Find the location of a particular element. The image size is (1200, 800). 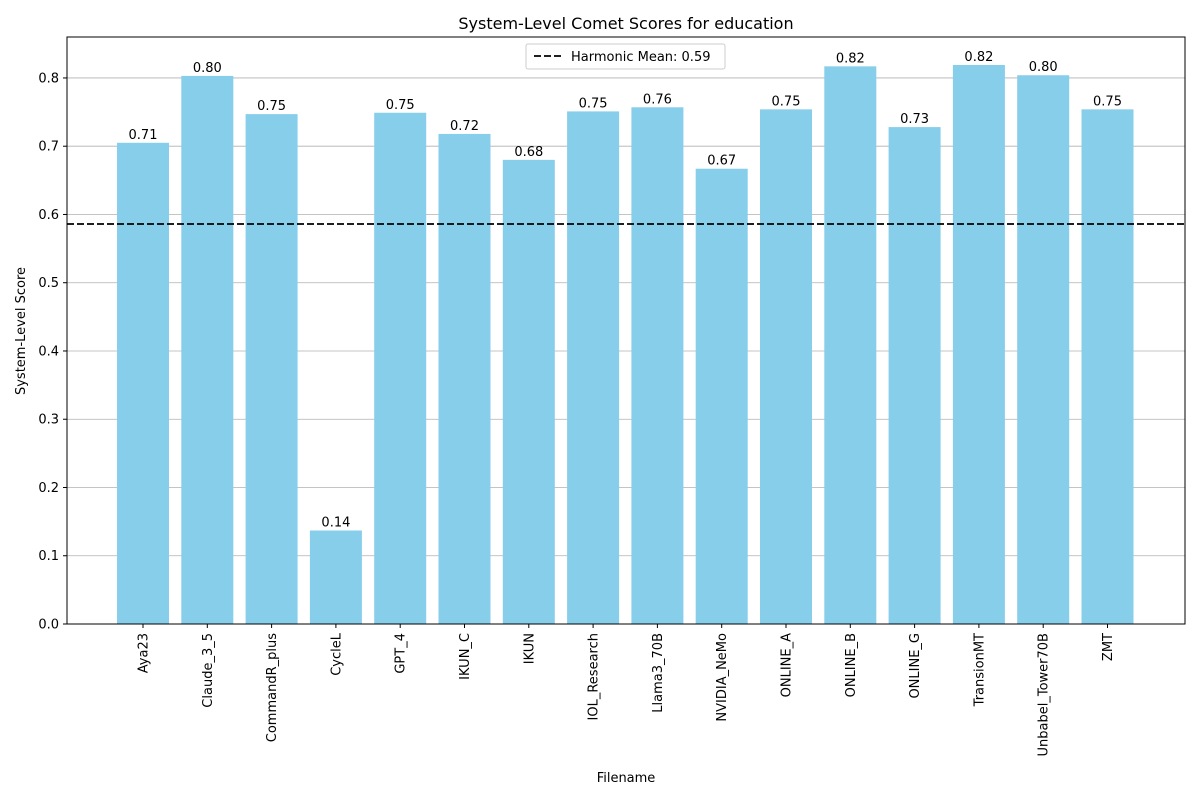

bar-value-label: 0.14 is located at coordinates (335, 522).